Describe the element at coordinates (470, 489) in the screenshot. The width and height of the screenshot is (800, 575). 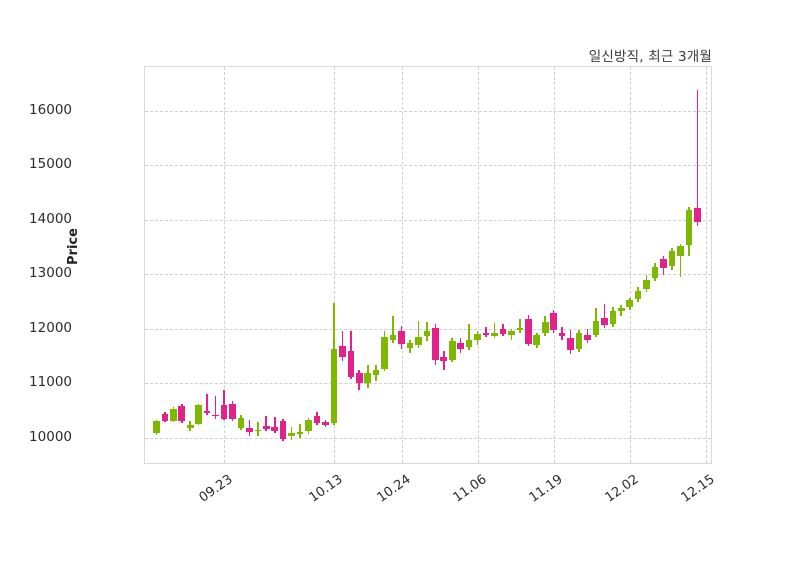
I see `x-tick-11.06: 11.06` at that location.